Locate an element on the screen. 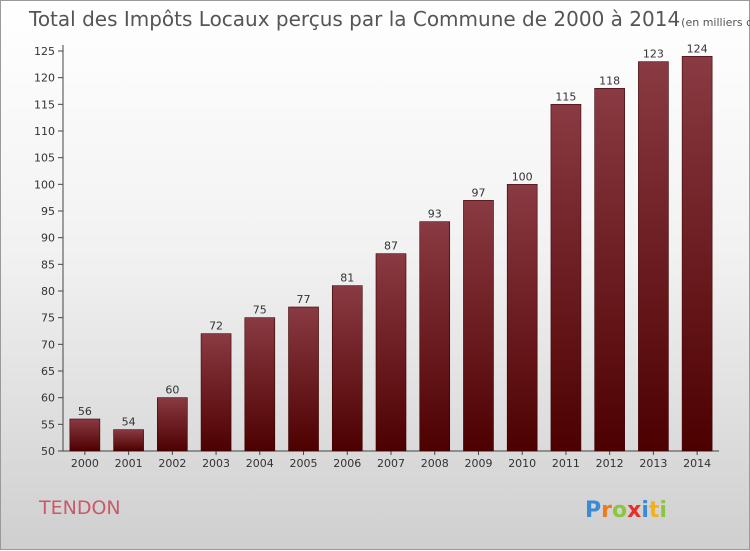 The image size is (750, 551). bar-value-label: 56 is located at coordinates (85, 411).